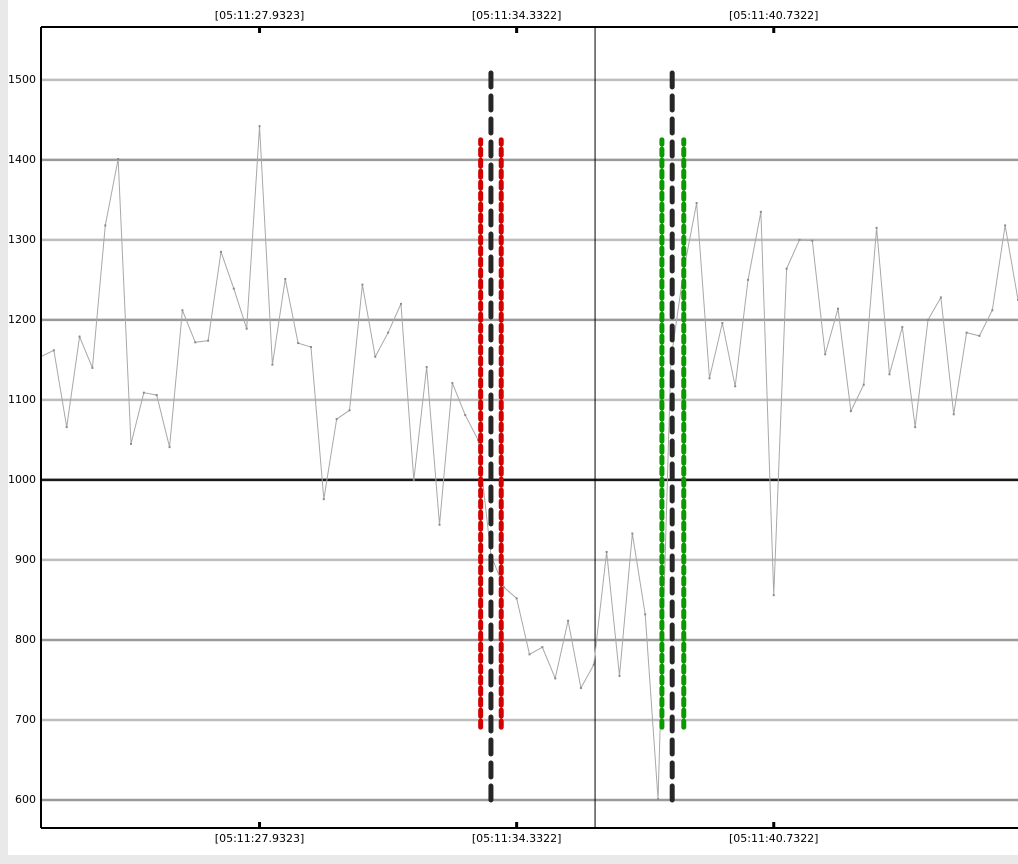 Image resolution: width=1018 pixels, height=864 pixels. I want to click on x-tick-label-top: [05:11:27.9323], so click(259, 15).